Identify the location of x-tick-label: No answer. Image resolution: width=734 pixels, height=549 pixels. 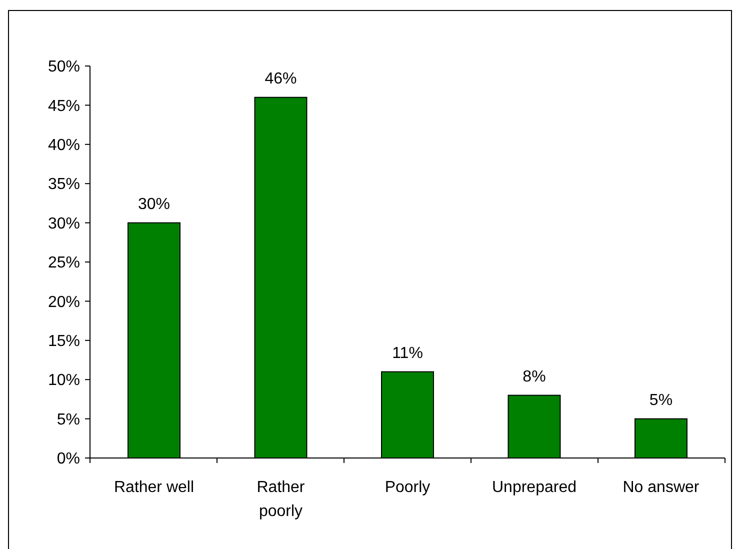
(661, 487).